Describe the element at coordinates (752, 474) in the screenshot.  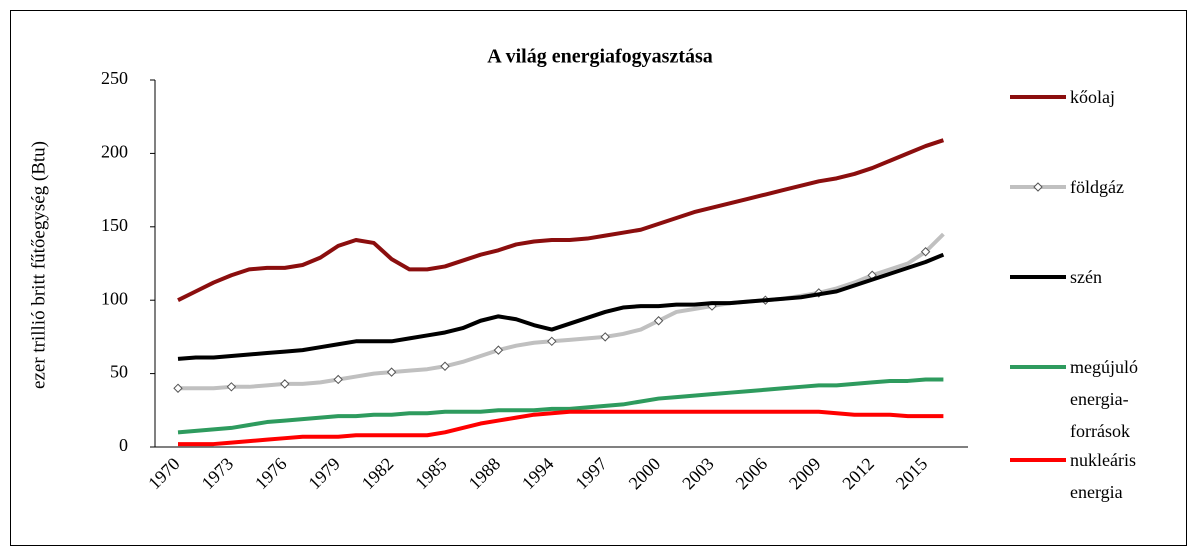
I see `x-tick-label: 2006` at that location.